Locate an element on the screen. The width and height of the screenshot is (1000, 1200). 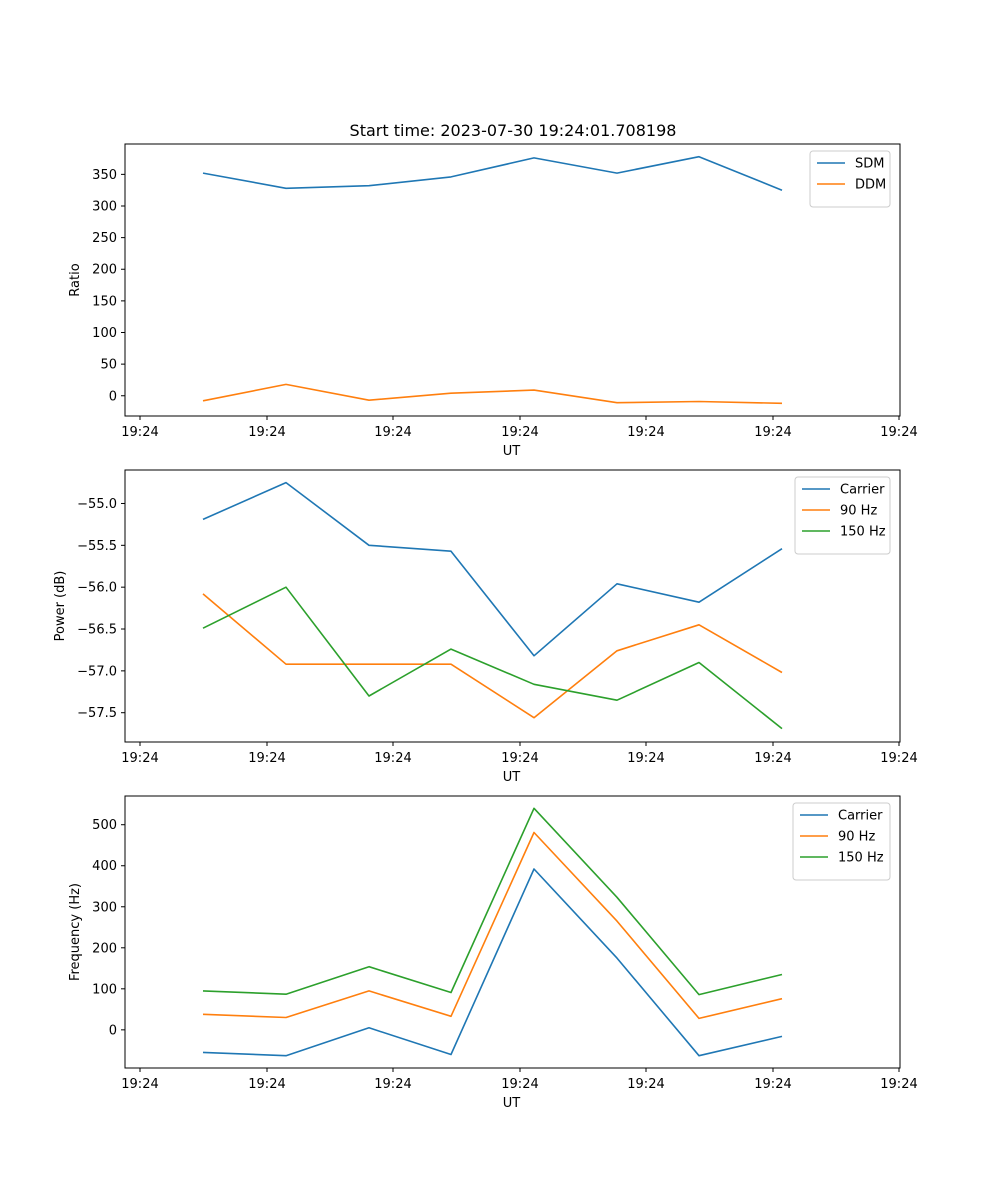
y-tick-label: −57.0 is located at coordinates (97, 671).